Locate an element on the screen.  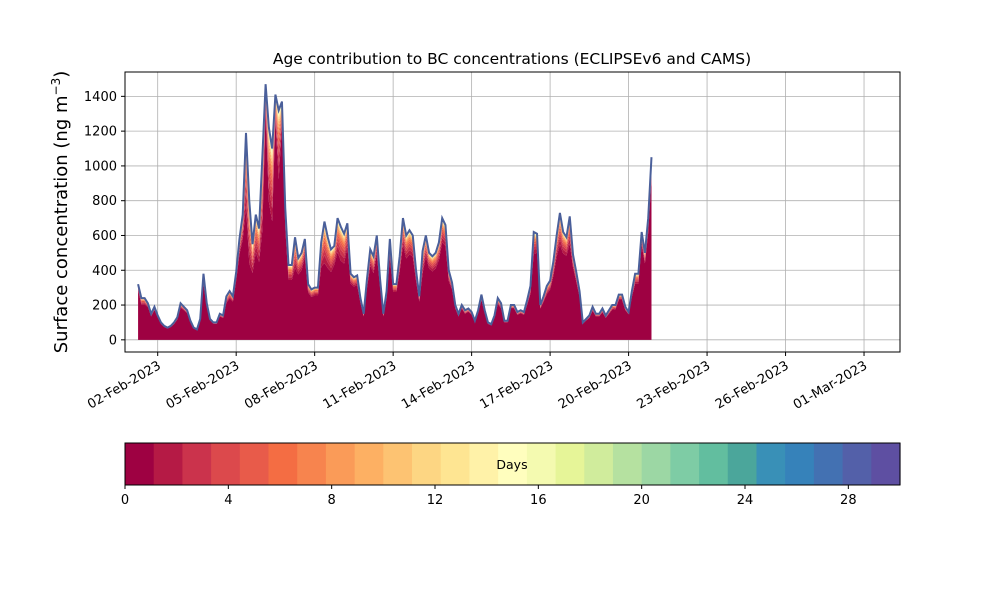
colorbar-tick-label: 16 is located at coordinates (538, 500).